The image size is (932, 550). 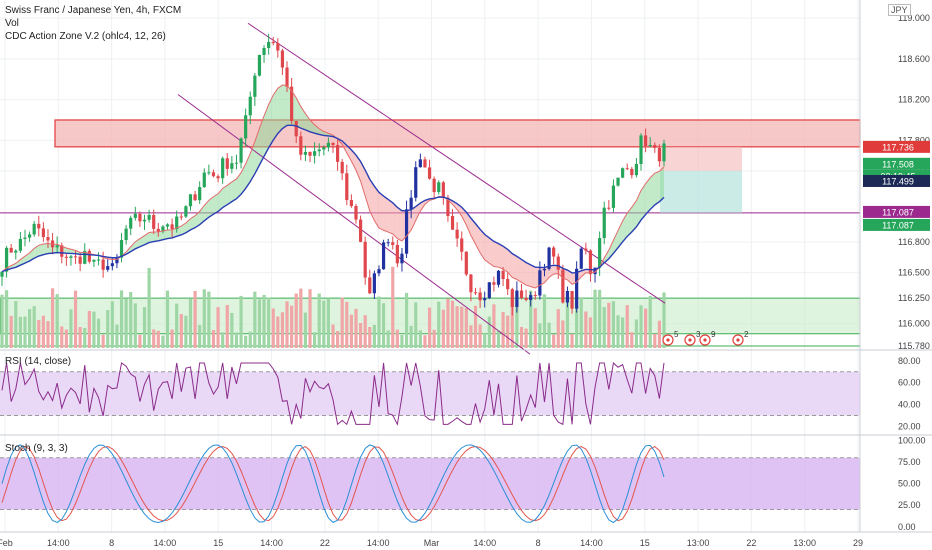 What do you see at coordinates (912, 440) in the screenshot?
I see `stoch-tick-label: 100.00` at bounding box center [912, 440].